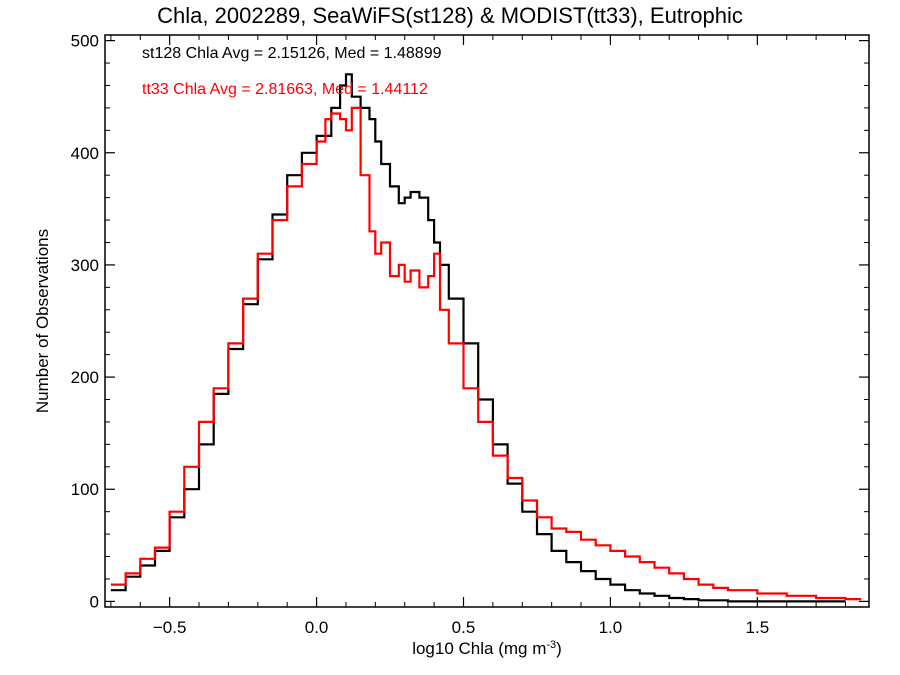 The width and height of the screenshot is (900, 675). I want to click on y-tick-label: 0, so click(94, 601).